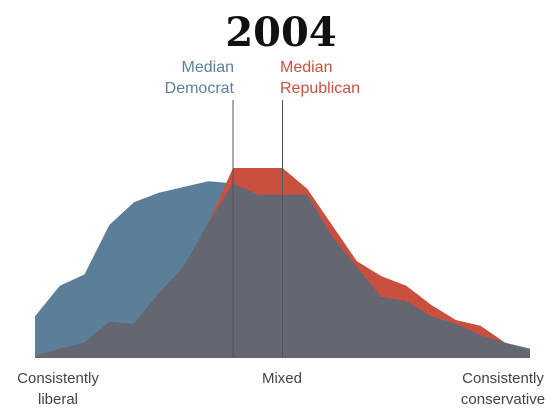 This screenshot has height=412, width=560. I want to click on axis-label-left-2: liberal, so click(58, 399).